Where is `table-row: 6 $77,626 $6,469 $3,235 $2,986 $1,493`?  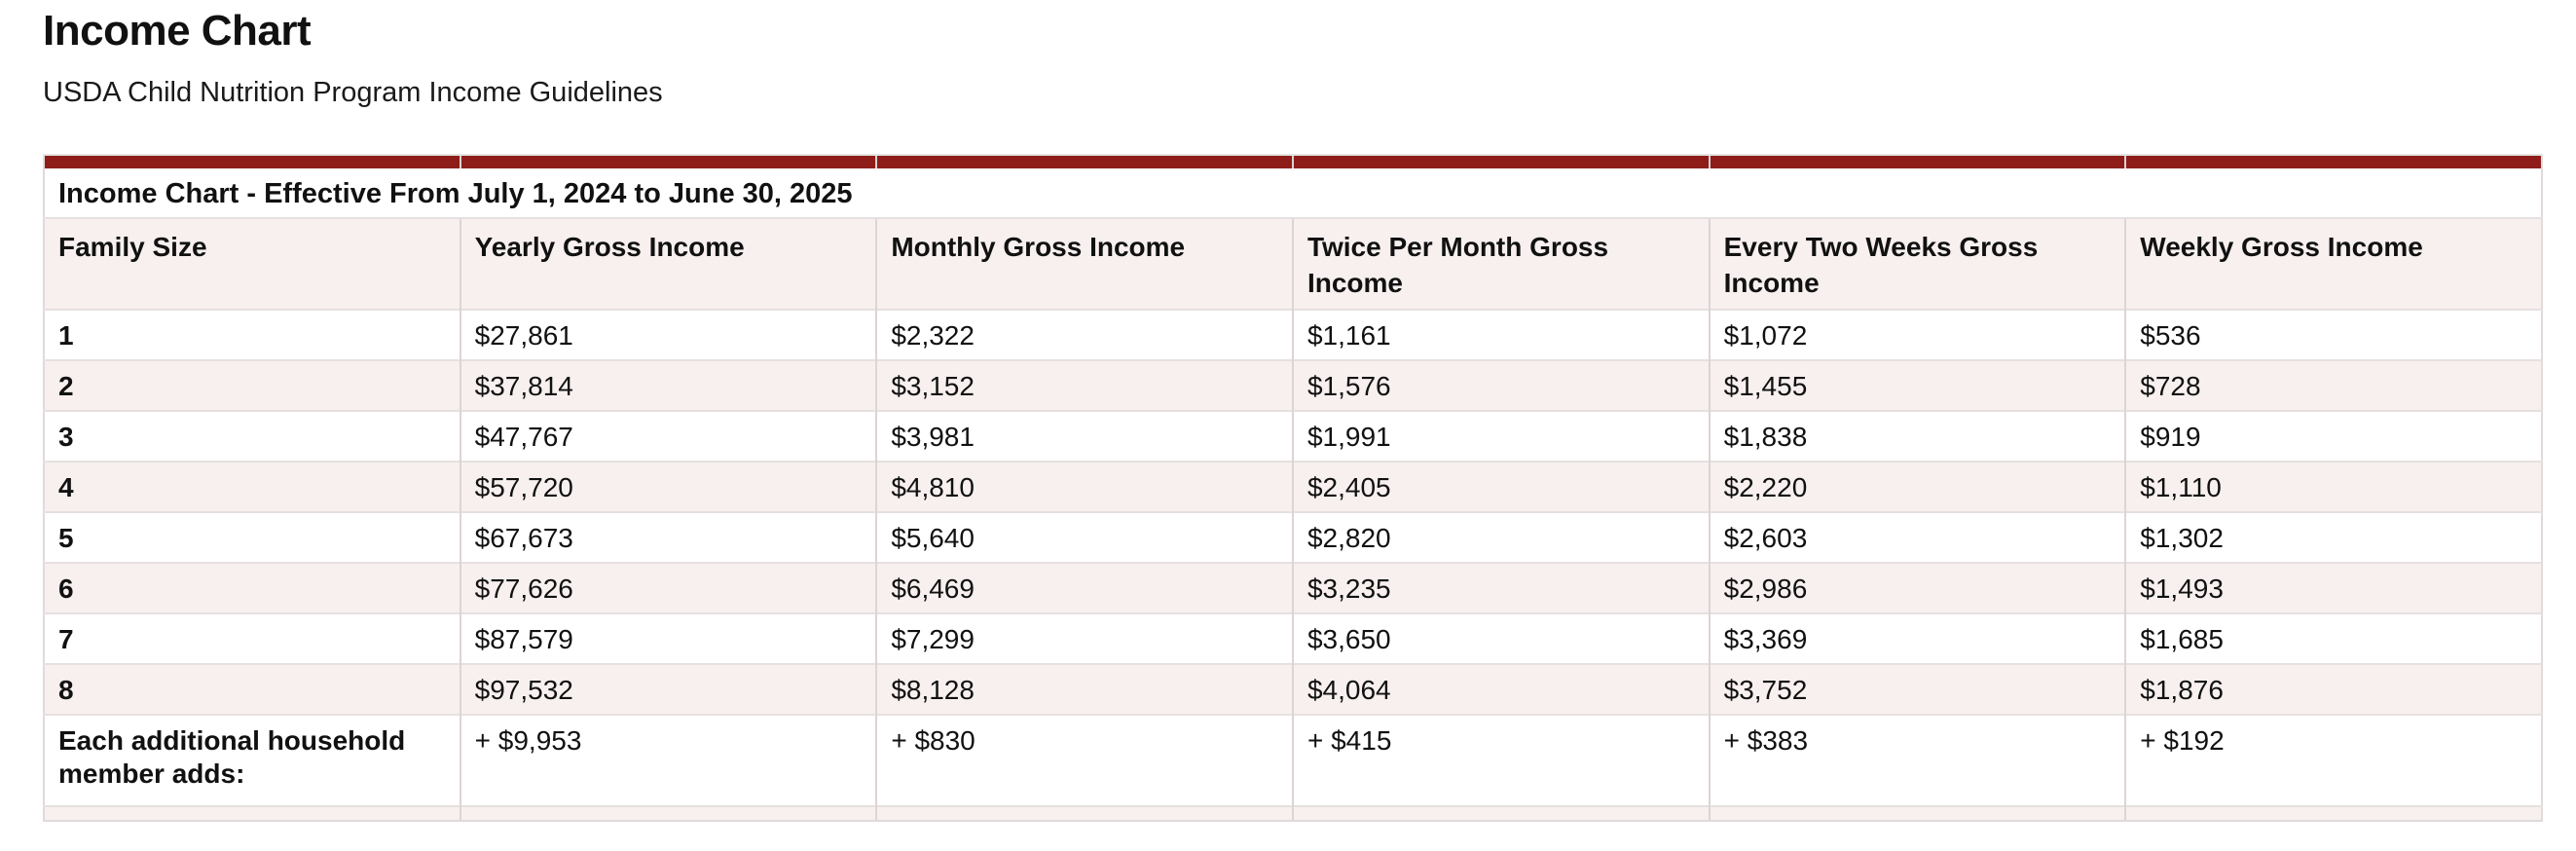
table-row: 6 $77,626 $6,469 $3,235 $2,986 $1,493 is located at coordinates (1293, 587).